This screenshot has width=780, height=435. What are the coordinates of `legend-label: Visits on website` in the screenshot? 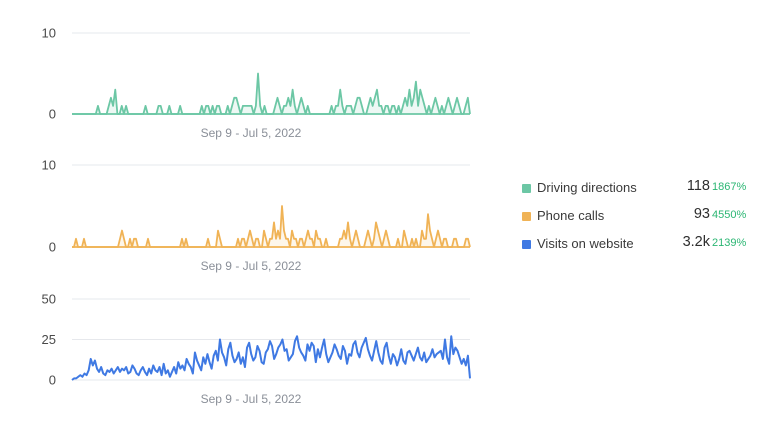 It's located at (585, 243).